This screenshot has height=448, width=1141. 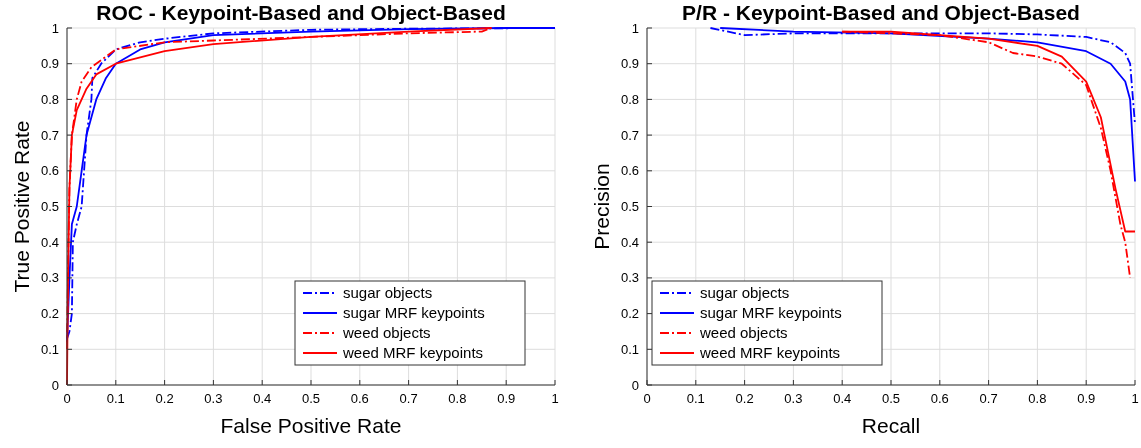 What do you see at coordinates (311, 425) in the screenshot?
I see `x-axis-title: False Positive Rate` at bounding box center [311, 425].